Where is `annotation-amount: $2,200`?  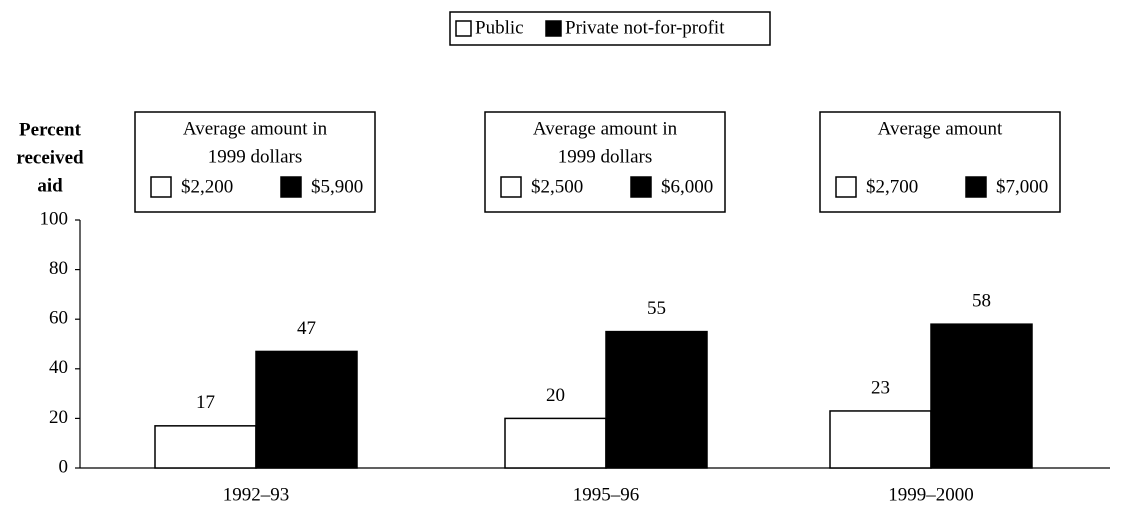
annotation-amount: $2,200 is located at coordinates (207, 186).